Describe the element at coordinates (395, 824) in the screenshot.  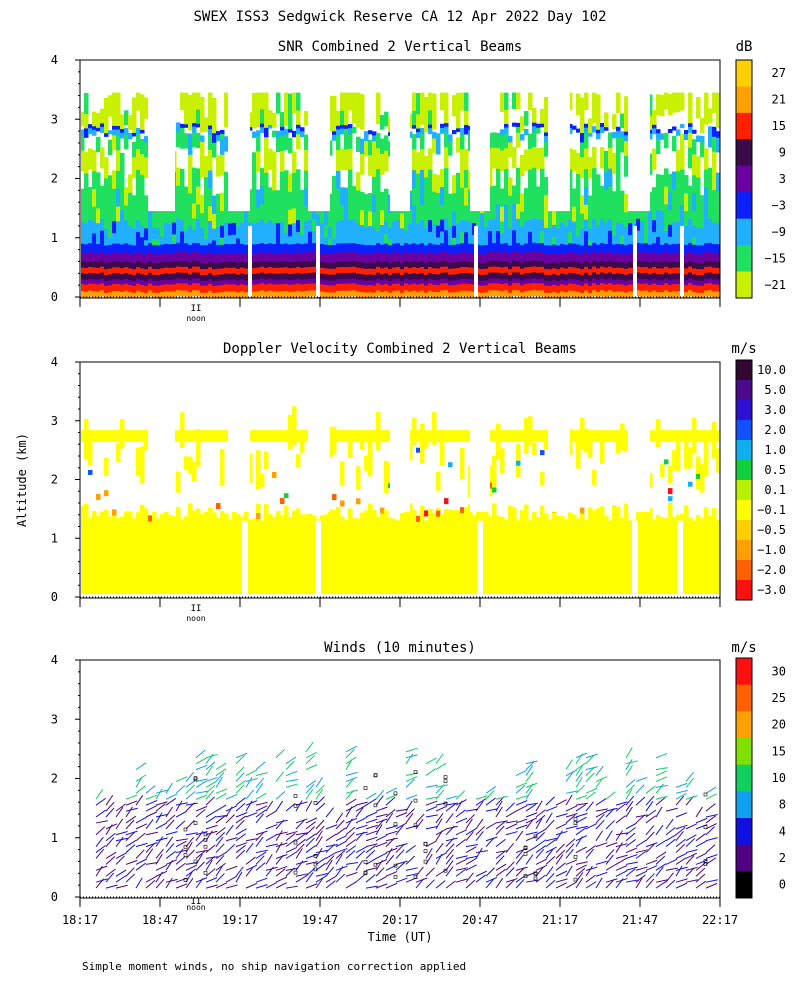
I see `calm-marker` at that location.